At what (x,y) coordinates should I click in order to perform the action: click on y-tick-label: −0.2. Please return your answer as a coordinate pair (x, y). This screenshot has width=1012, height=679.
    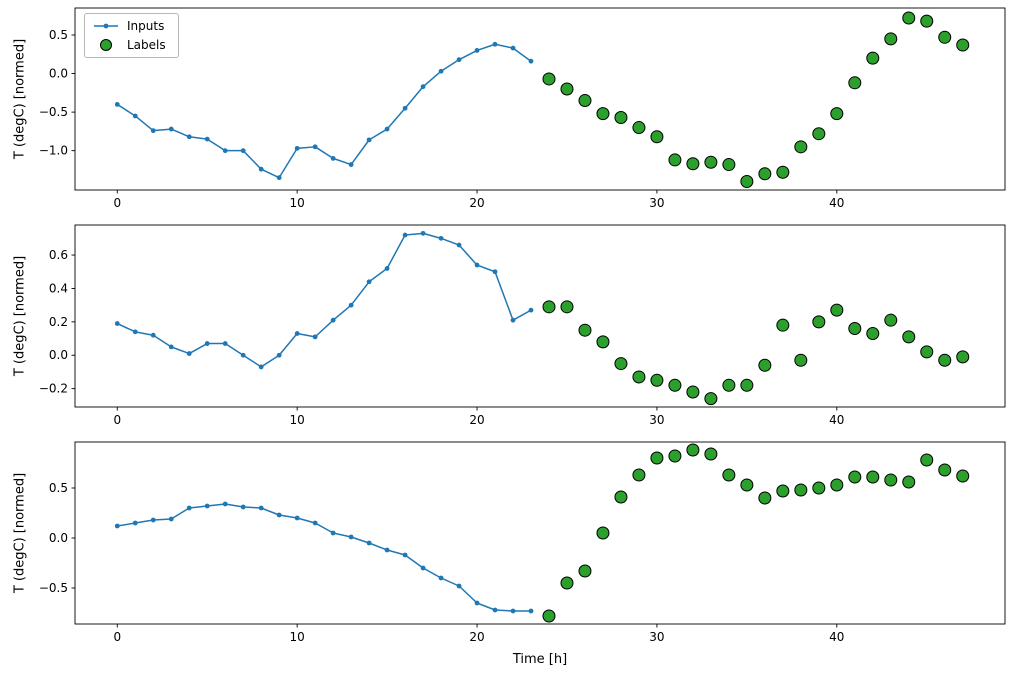
    Looking at the image, I should click on (53, 389).